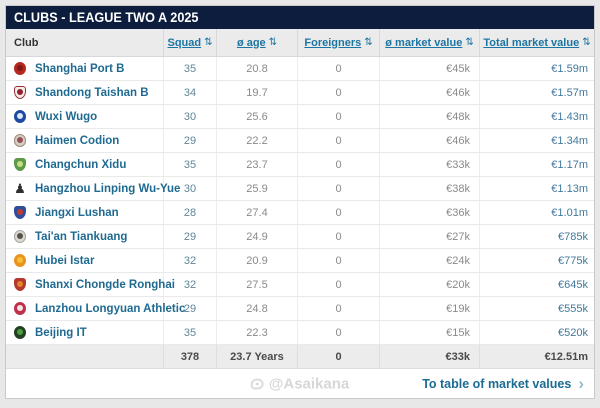 This screenshot has width=600, height=408. What do you see at coordinates (573, 236) in the screenshot?
I see `total-market-value-link: €785k` at bounding box center [573, 236].